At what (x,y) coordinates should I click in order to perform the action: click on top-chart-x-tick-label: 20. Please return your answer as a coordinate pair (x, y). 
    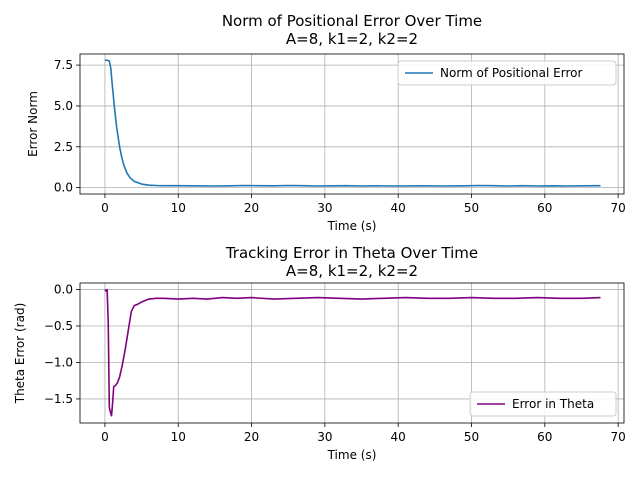
    Looking at the image, I should click on (251, 208).